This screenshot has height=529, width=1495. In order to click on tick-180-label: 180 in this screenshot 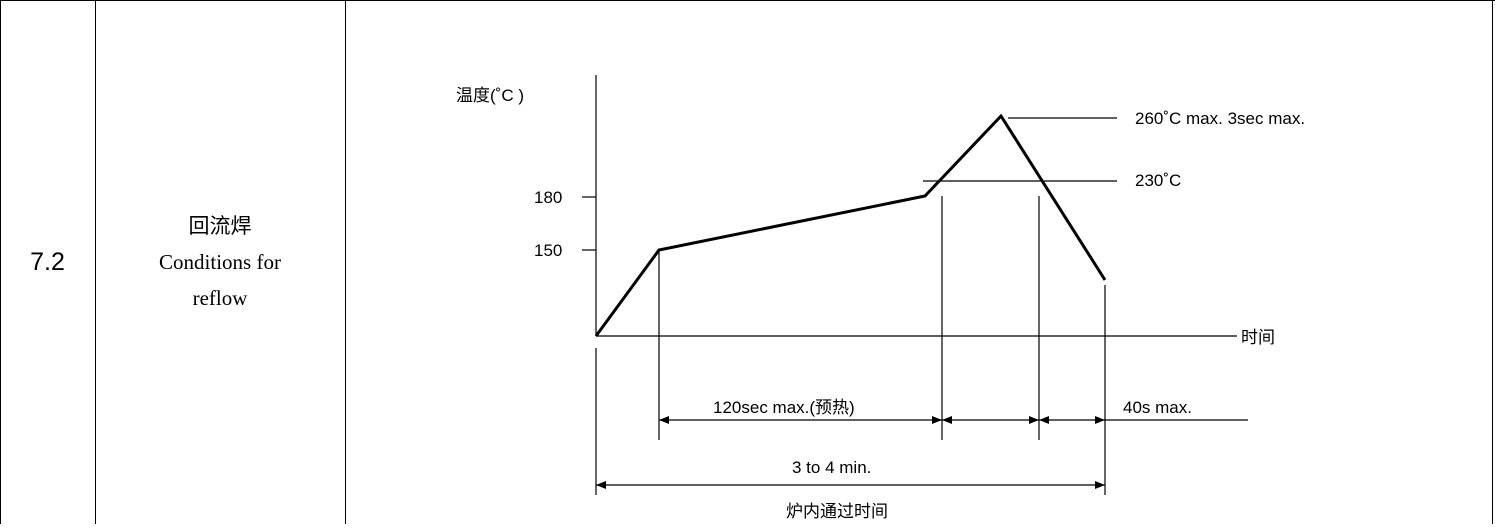, I will do `click(548, 197)`.